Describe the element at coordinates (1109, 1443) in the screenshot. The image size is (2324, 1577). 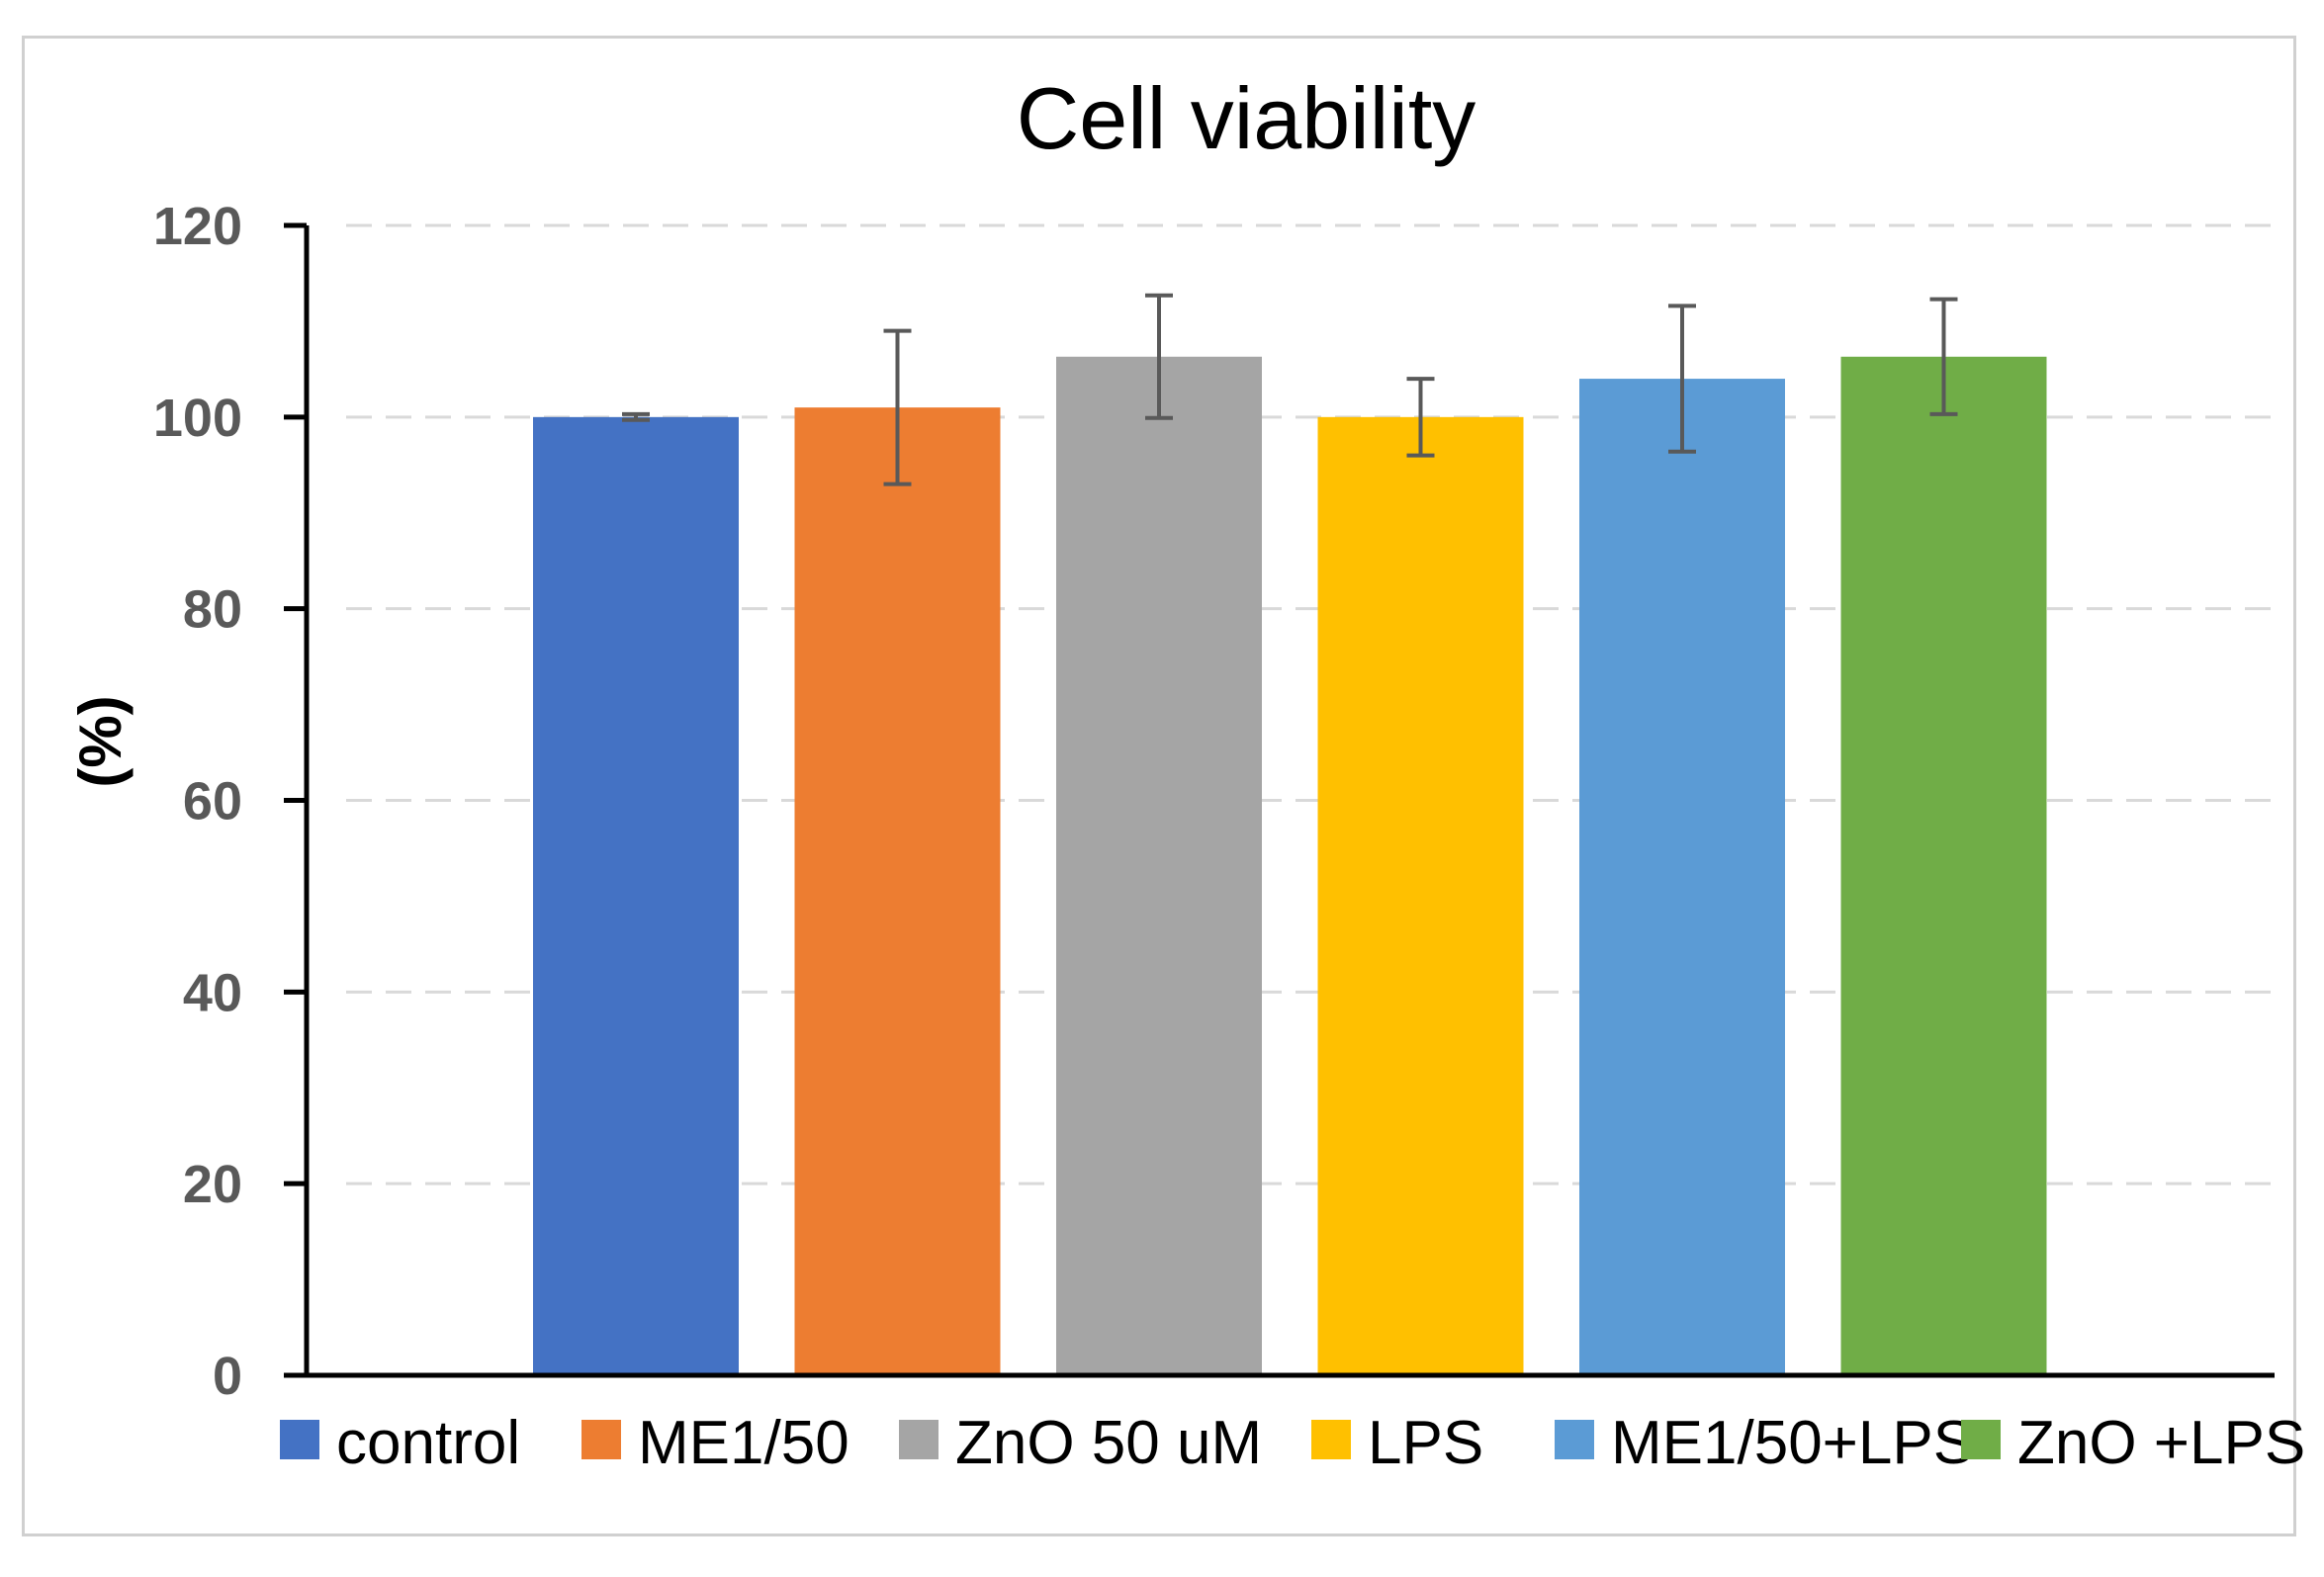
I see `legend-label: ZnO 50 uM` at that location.